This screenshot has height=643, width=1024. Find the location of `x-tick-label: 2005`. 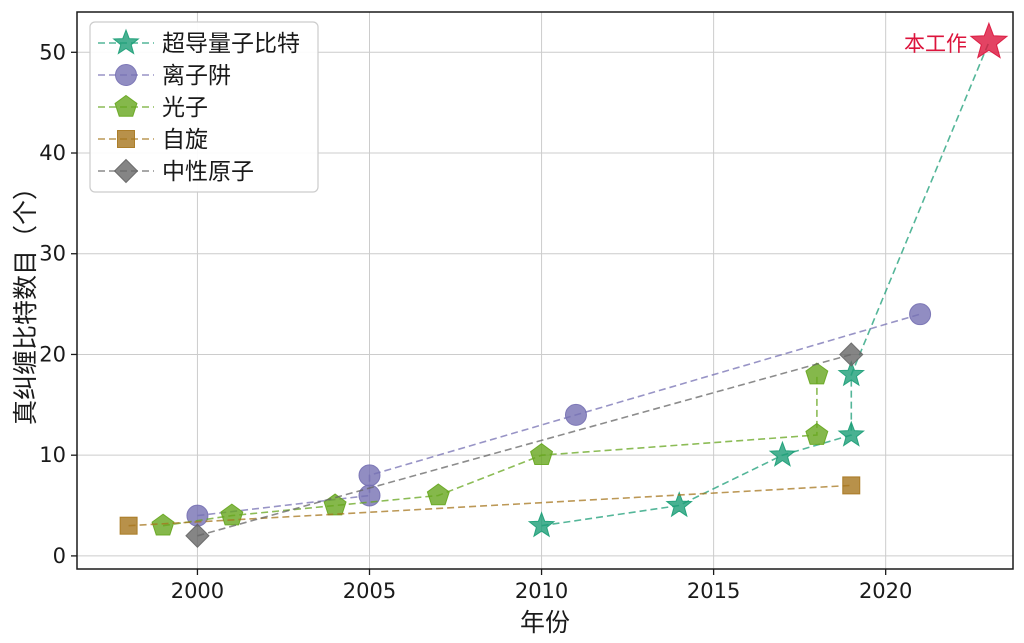

x-tick-label: 2005 is located at coordinates (369, 591).